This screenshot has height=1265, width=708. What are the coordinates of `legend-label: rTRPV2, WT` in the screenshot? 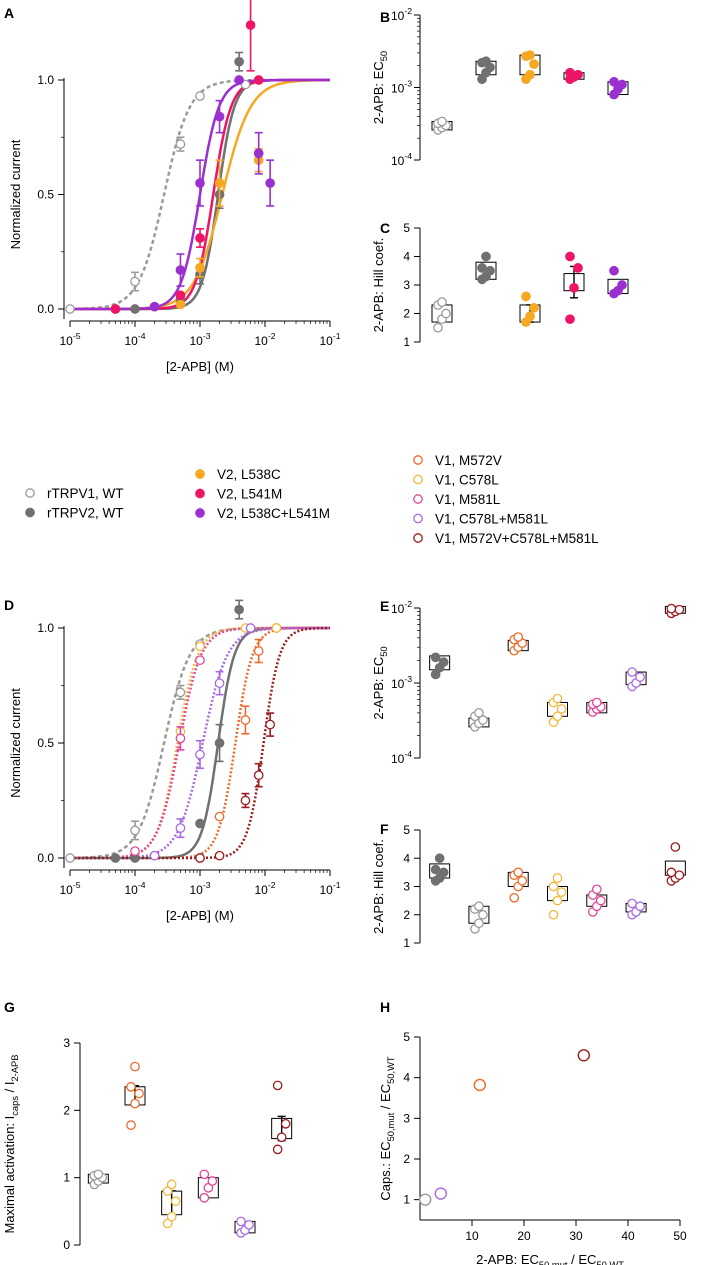 It's located at (85, 513).